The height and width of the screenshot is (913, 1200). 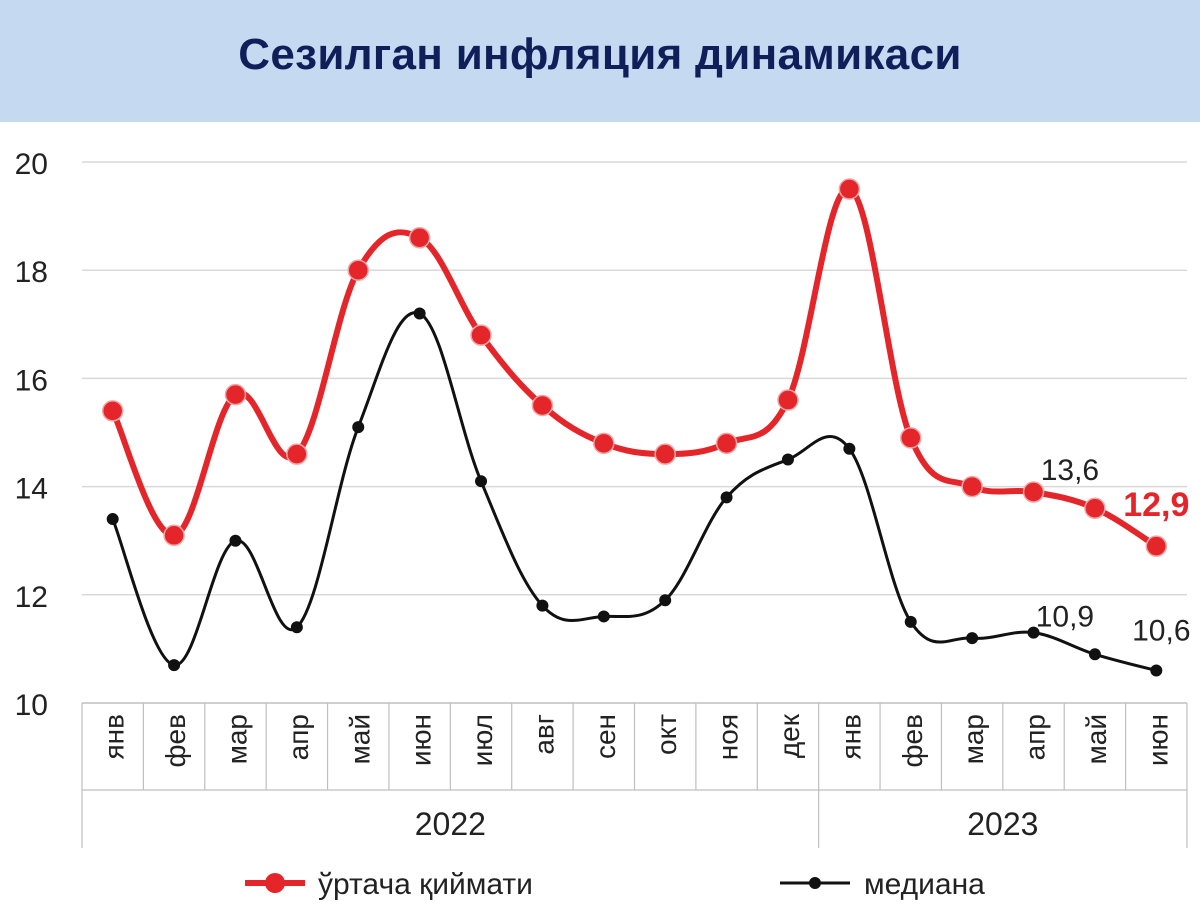 What do you see at coordinates (1113, 550) in the screenshot?
I see `label-layer: 13,6 12,9 10,9 10,6` at bounding box center [1113, 550].